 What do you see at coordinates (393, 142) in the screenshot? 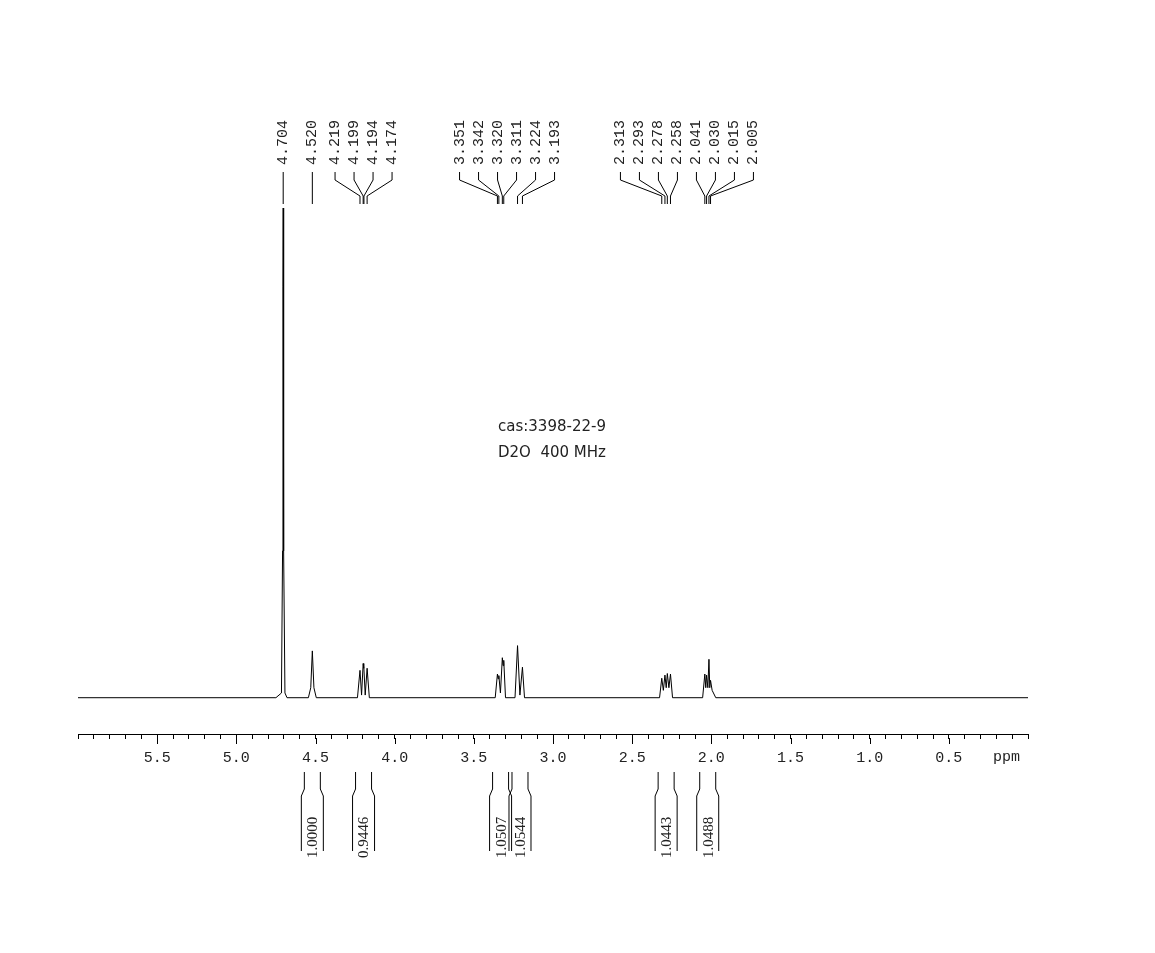
I see `text: 4.174` at bounding box center [393, 142].